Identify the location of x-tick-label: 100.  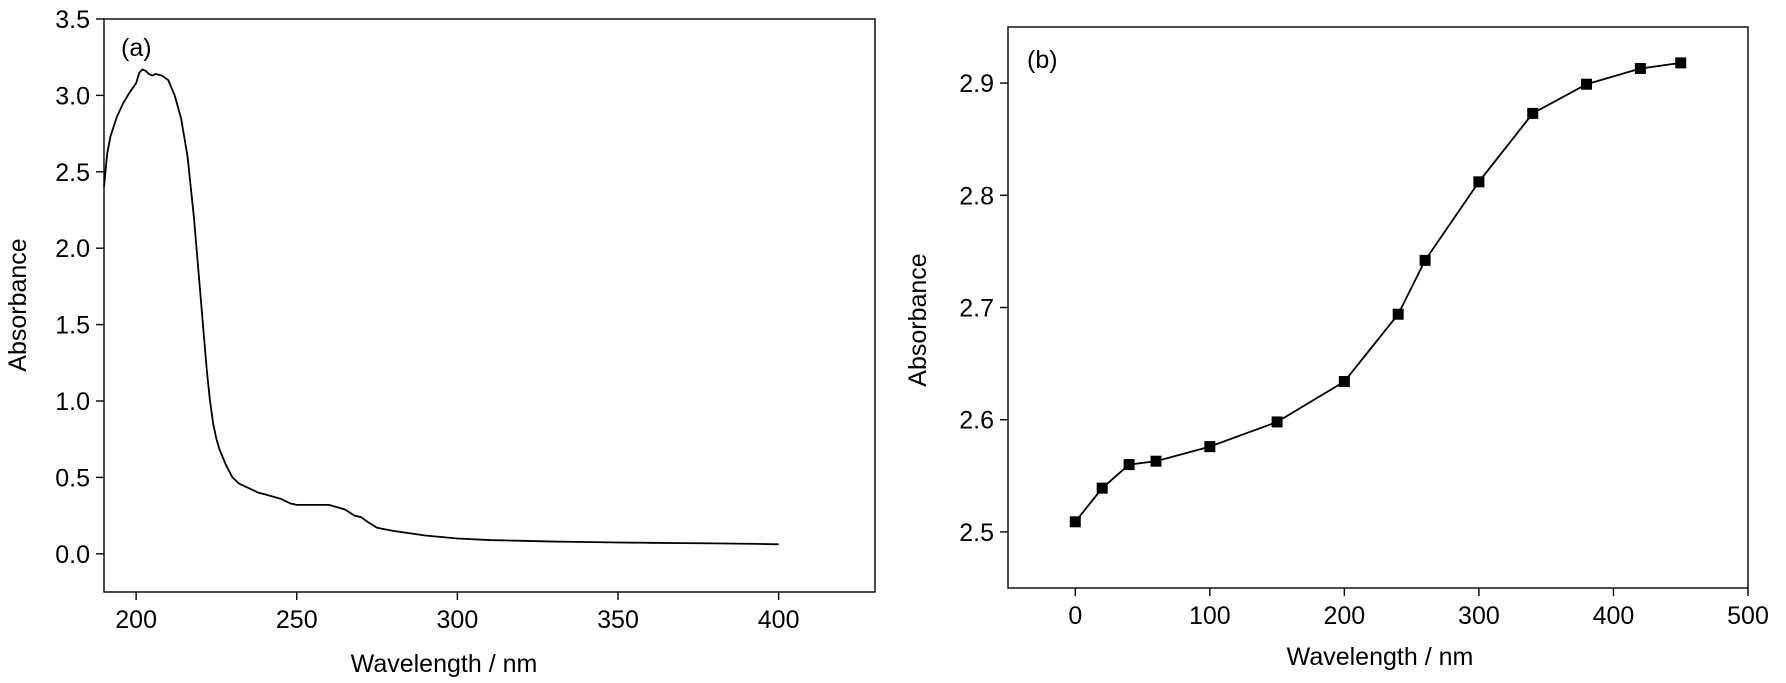
(1210, 616).